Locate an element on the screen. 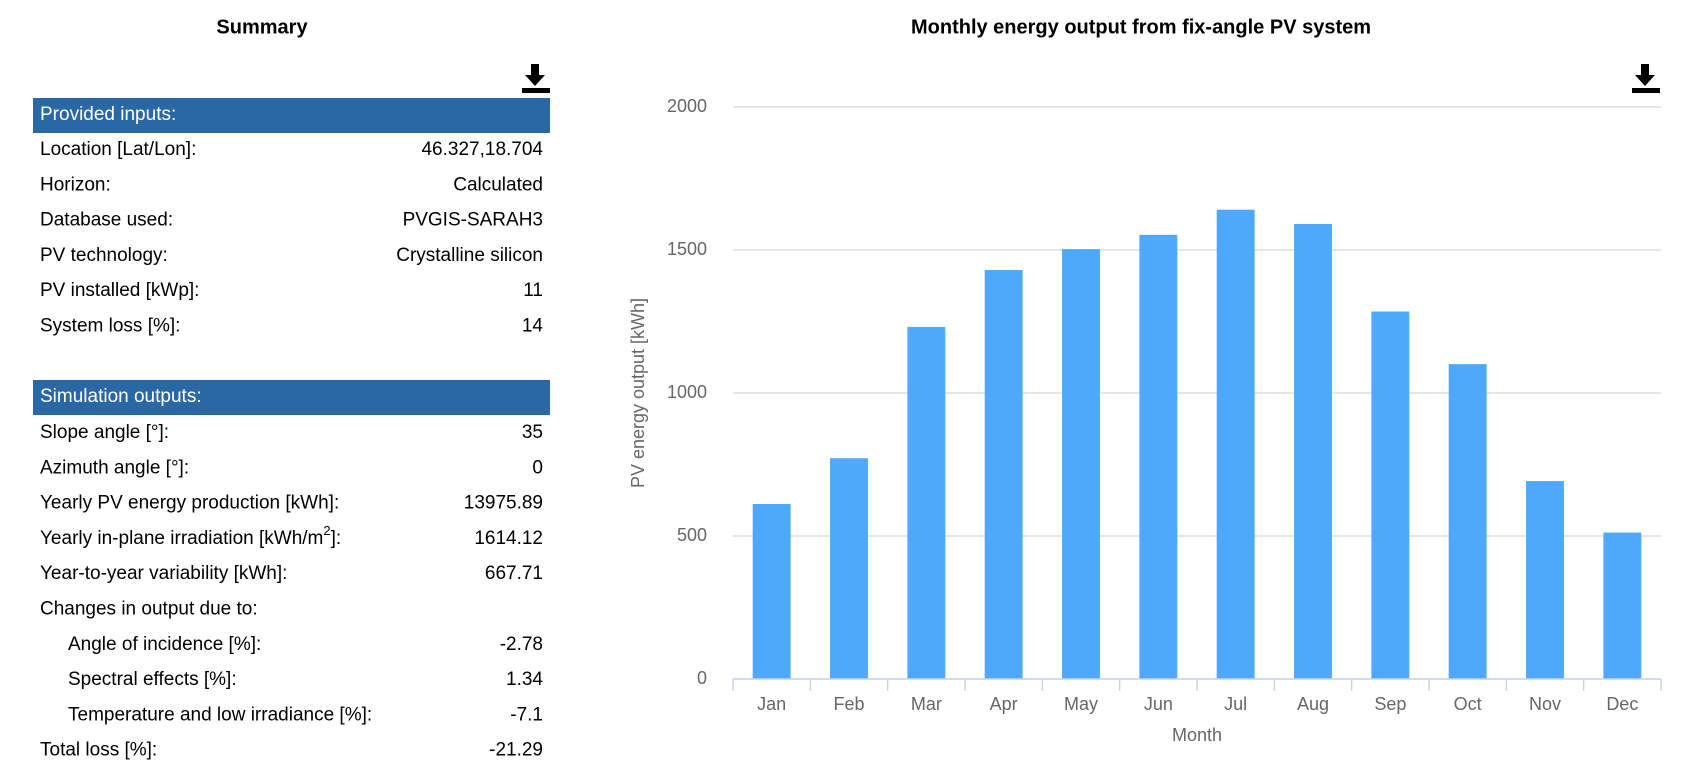 The width and height of the screenshot is (1695, 777). row-label: Location [Lat/Lon]: is located at coordinates (118, 149).